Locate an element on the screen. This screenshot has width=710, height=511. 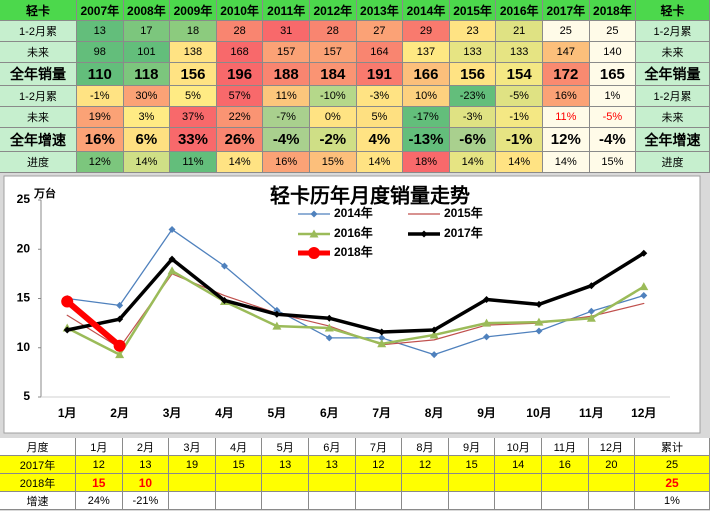
bottom-cell: 2018年 is located at coordinates (38, 483).